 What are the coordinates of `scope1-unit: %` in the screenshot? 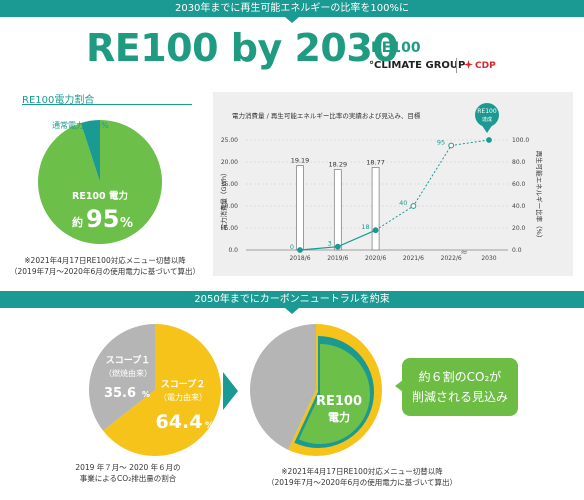 It's located at (146, 394).